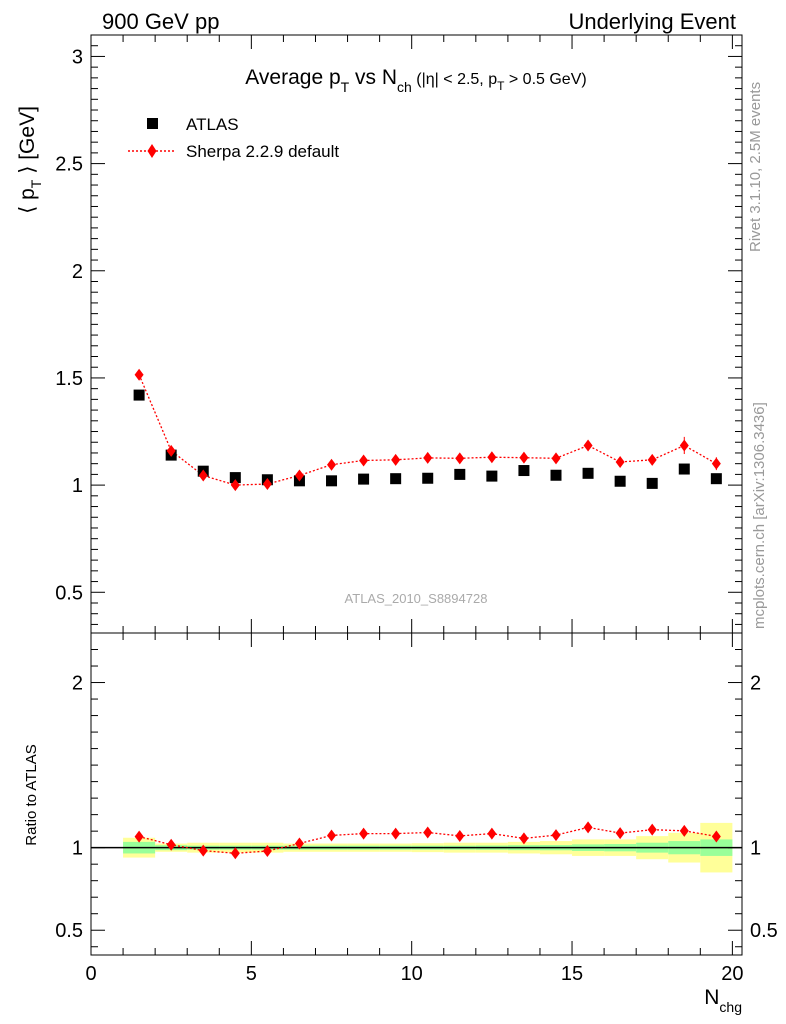 The image size is (786, 1024). I want to click on x-tick-label: 20, so click(732, 974).